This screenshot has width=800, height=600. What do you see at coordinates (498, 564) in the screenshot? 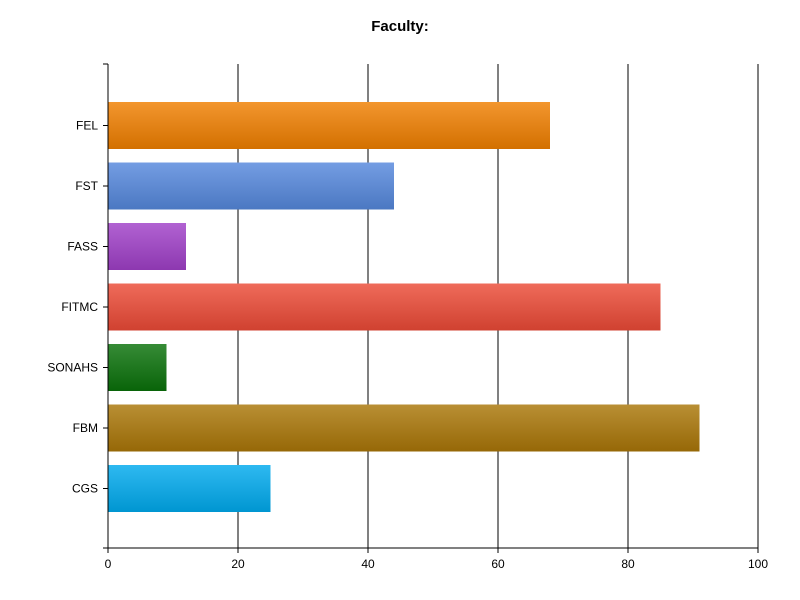
I see `x-tick-label: 60` at bounding box center [498, 564].